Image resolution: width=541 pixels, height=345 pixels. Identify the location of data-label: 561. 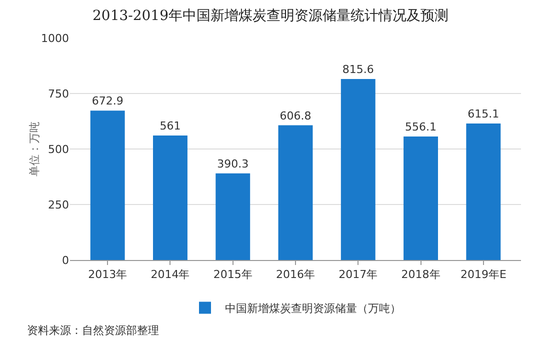
(170, 125).